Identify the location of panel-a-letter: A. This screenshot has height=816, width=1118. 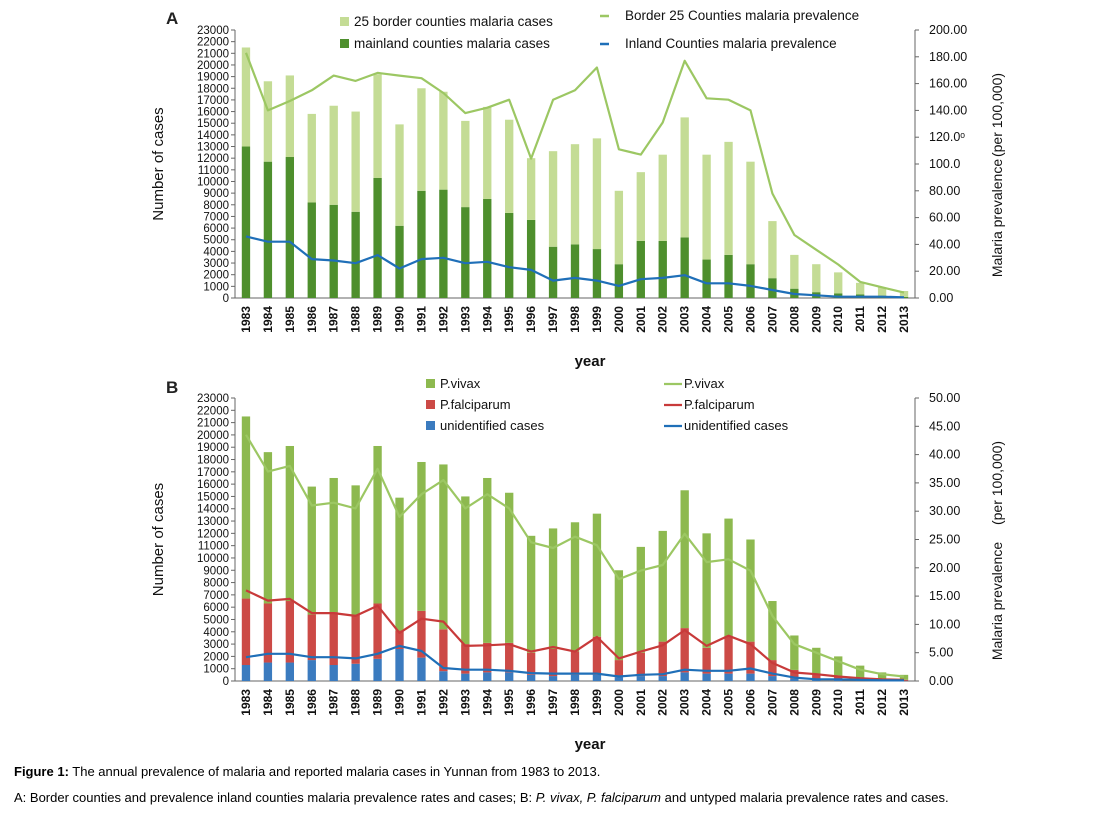
(172, 18).